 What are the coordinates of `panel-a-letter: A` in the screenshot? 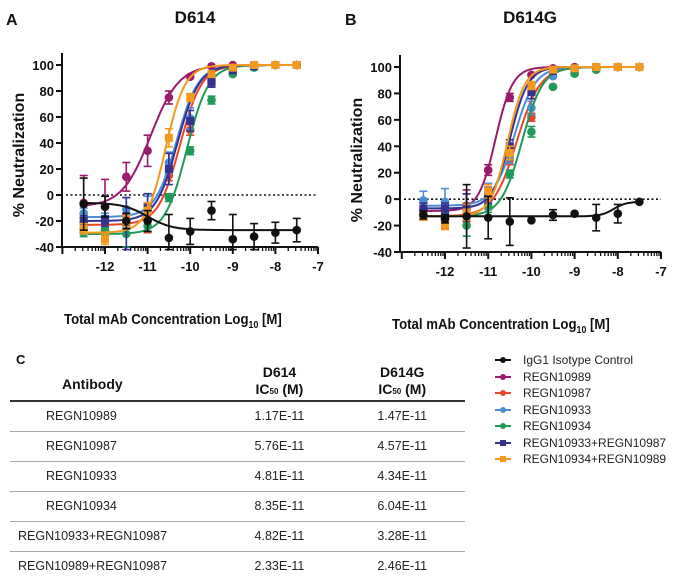 It's located at (12, 20).